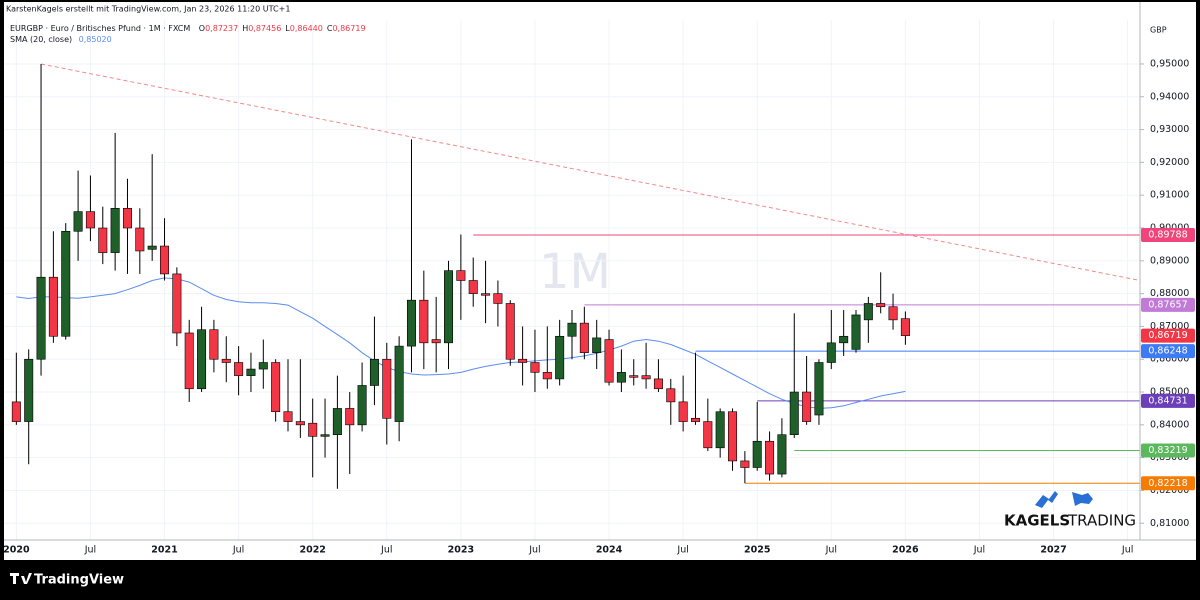 The image size is (1200, 600). Describe the element at coordinates (264, 28) in the screenshot. I see `ohlc-value: 0,87456` at that location.